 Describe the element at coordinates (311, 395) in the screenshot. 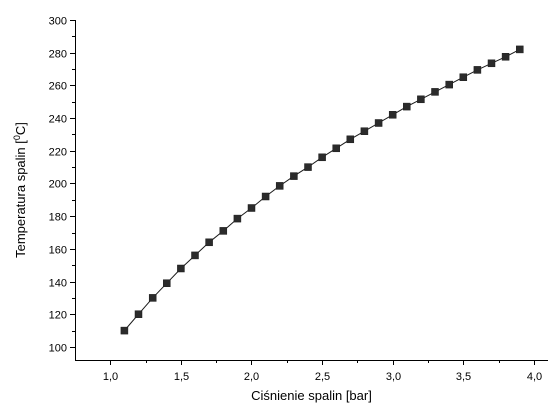

I see `x-axis-title: Ciśnienie spalin [bar]` at that location.